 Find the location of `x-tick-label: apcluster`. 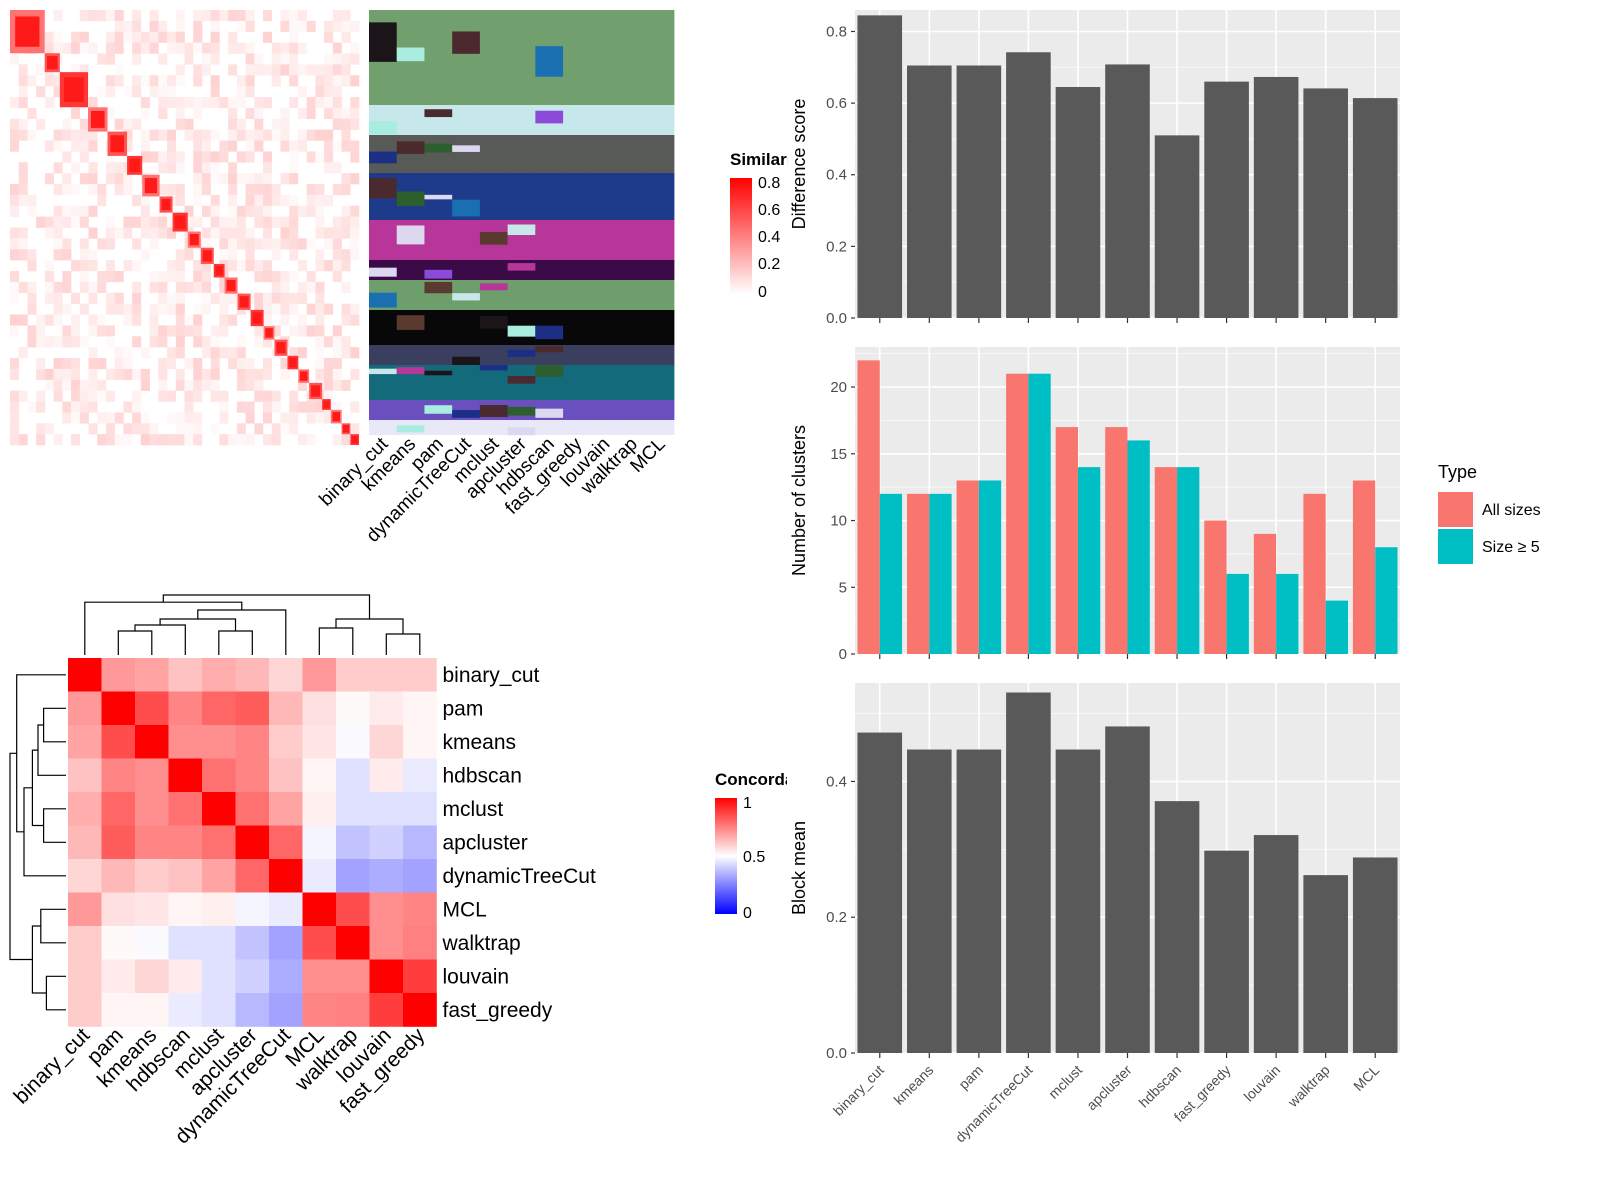

x-tick-label: apcluster is located at coordinates (1109, 1088).